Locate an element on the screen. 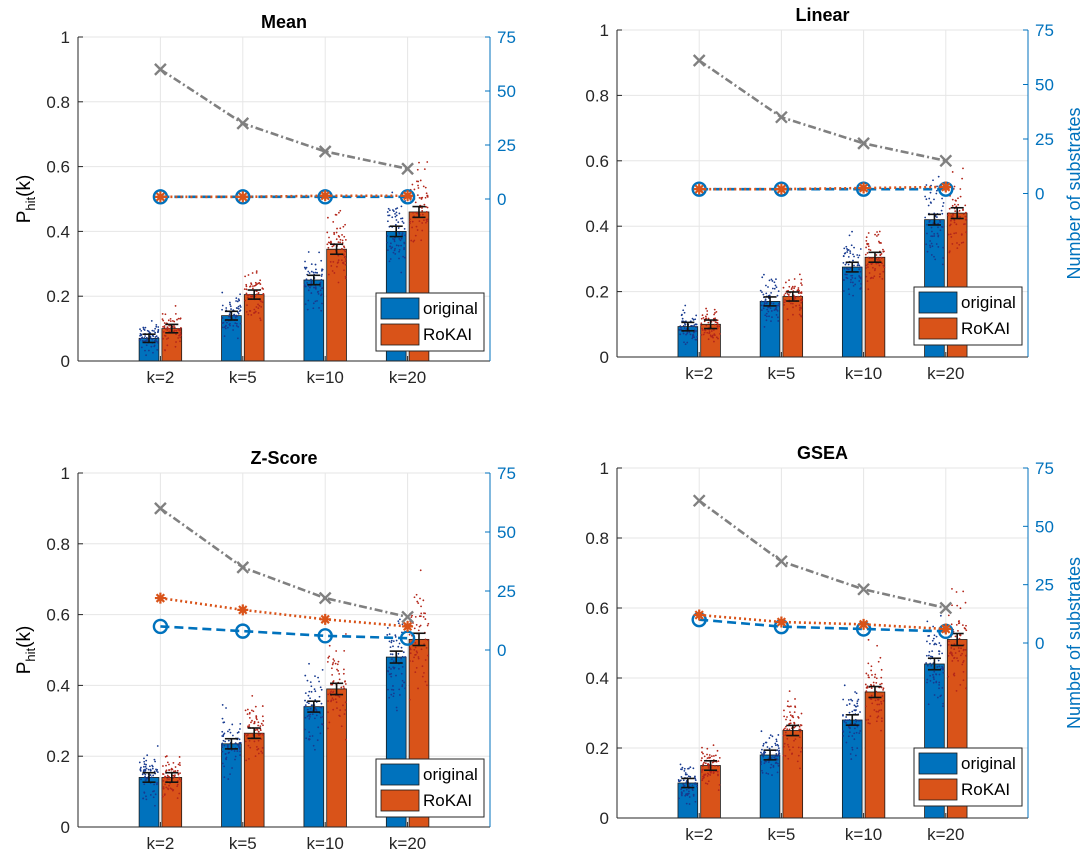  x-tick-label: k=20 is located at coordinates (407, 377).